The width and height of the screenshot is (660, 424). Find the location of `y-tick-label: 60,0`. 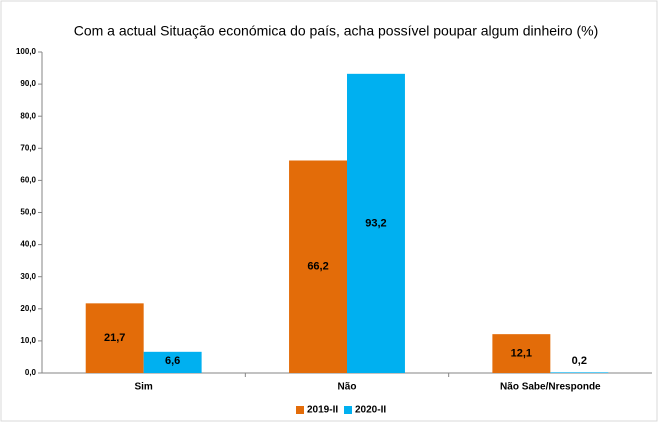

y-tick-label: 60,0 is located at coordinates (28, 180).